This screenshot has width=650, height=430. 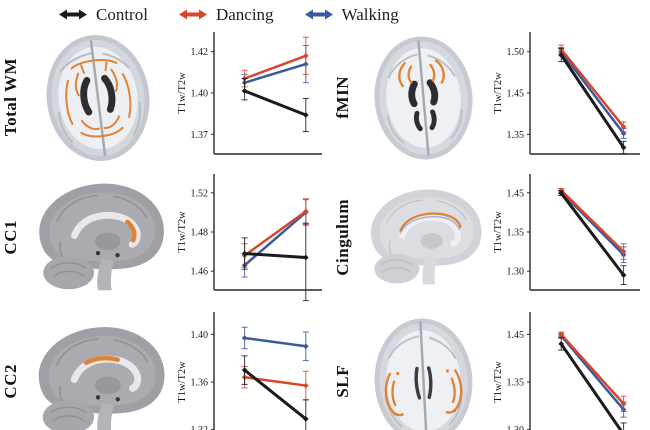 I want to click on chart-total-wm: 1.42 1.40 1.37 T1w/T2w, so click(x=252, y=98).